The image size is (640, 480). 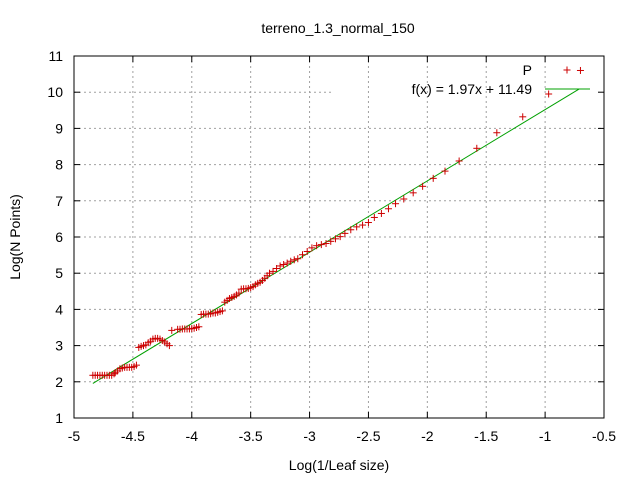 What do you see at coordinates (133, 436) in the screenshot?
I see `x-tick-label: -4.5` at bounding box center [133, 436].